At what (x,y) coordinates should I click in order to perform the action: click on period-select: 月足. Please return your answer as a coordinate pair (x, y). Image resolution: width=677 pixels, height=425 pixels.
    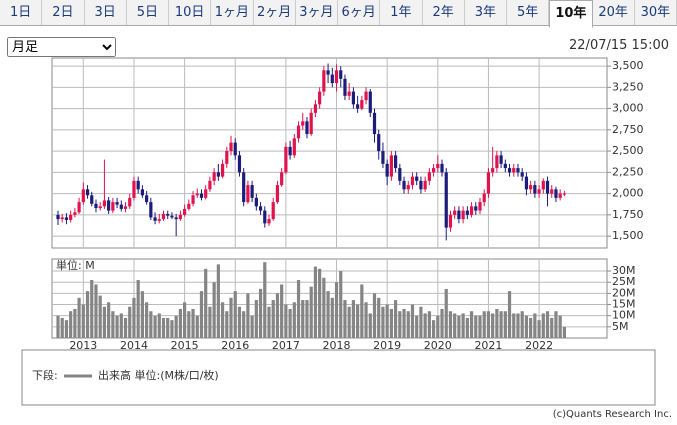
    Looking at the image, I should click on (61, 47).